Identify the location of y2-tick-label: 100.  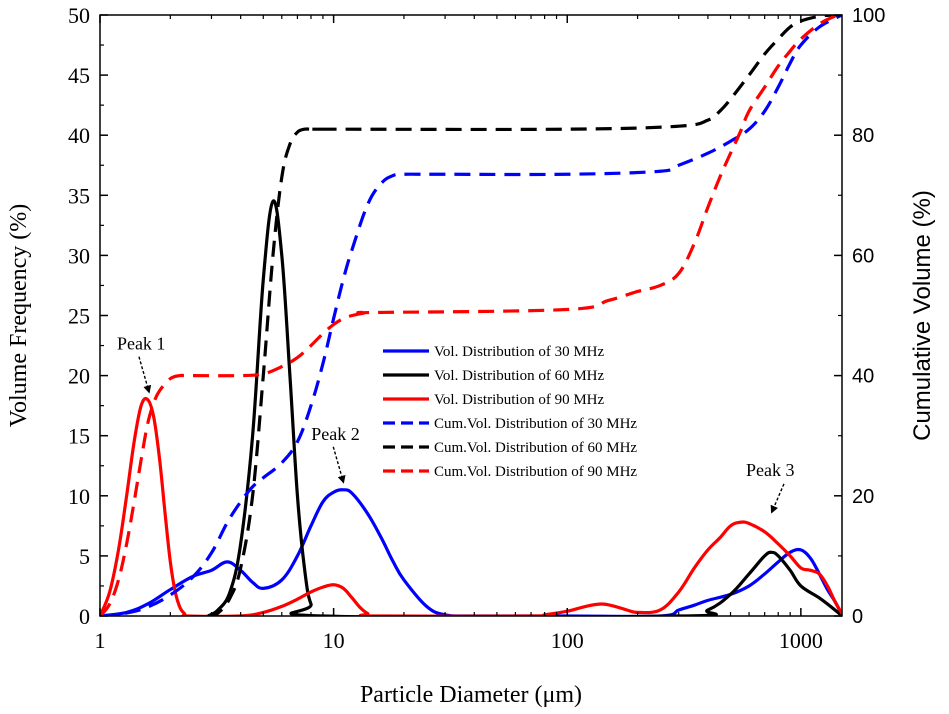
(868, 16).